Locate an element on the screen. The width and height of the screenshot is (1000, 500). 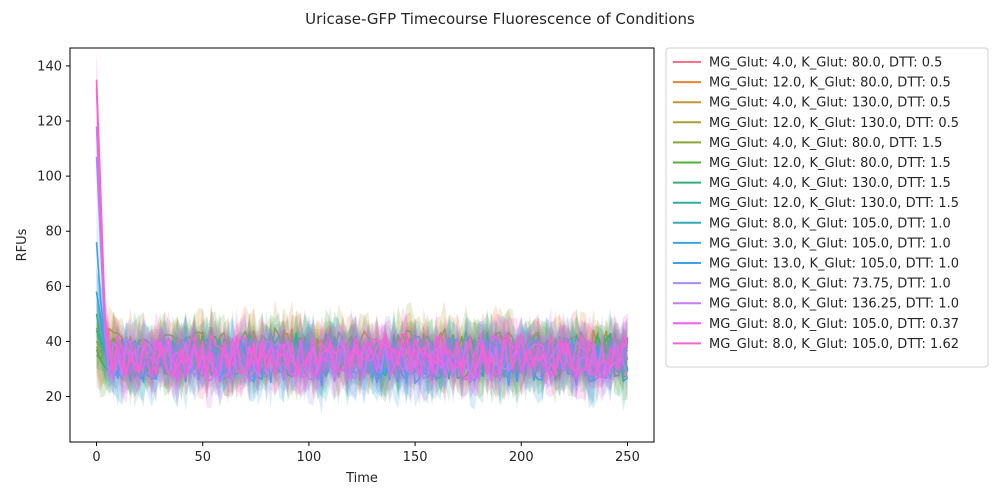
legend-entry: MG_Glut: 13.0, K_Glut: 105.0, DTT: 1.0 is located at coordinates (816, 264).